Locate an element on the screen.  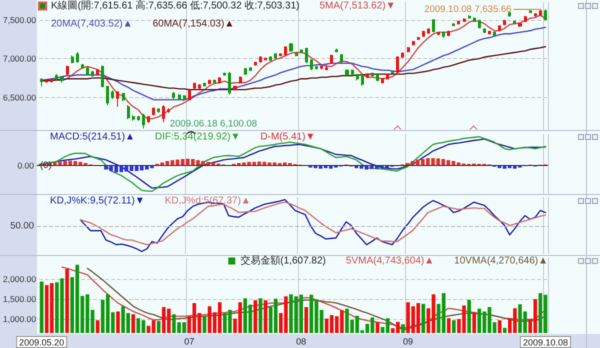
y-tick-label: 1,000.00 is located at coordinates (19, 319).